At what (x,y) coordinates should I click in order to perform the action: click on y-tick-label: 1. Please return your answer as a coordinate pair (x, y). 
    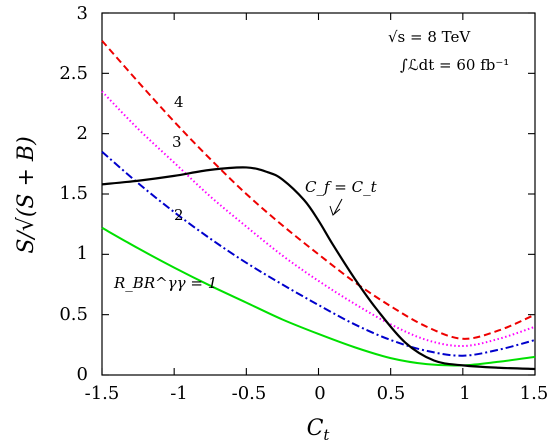
    Looking at the image, I should click on (82, 253).